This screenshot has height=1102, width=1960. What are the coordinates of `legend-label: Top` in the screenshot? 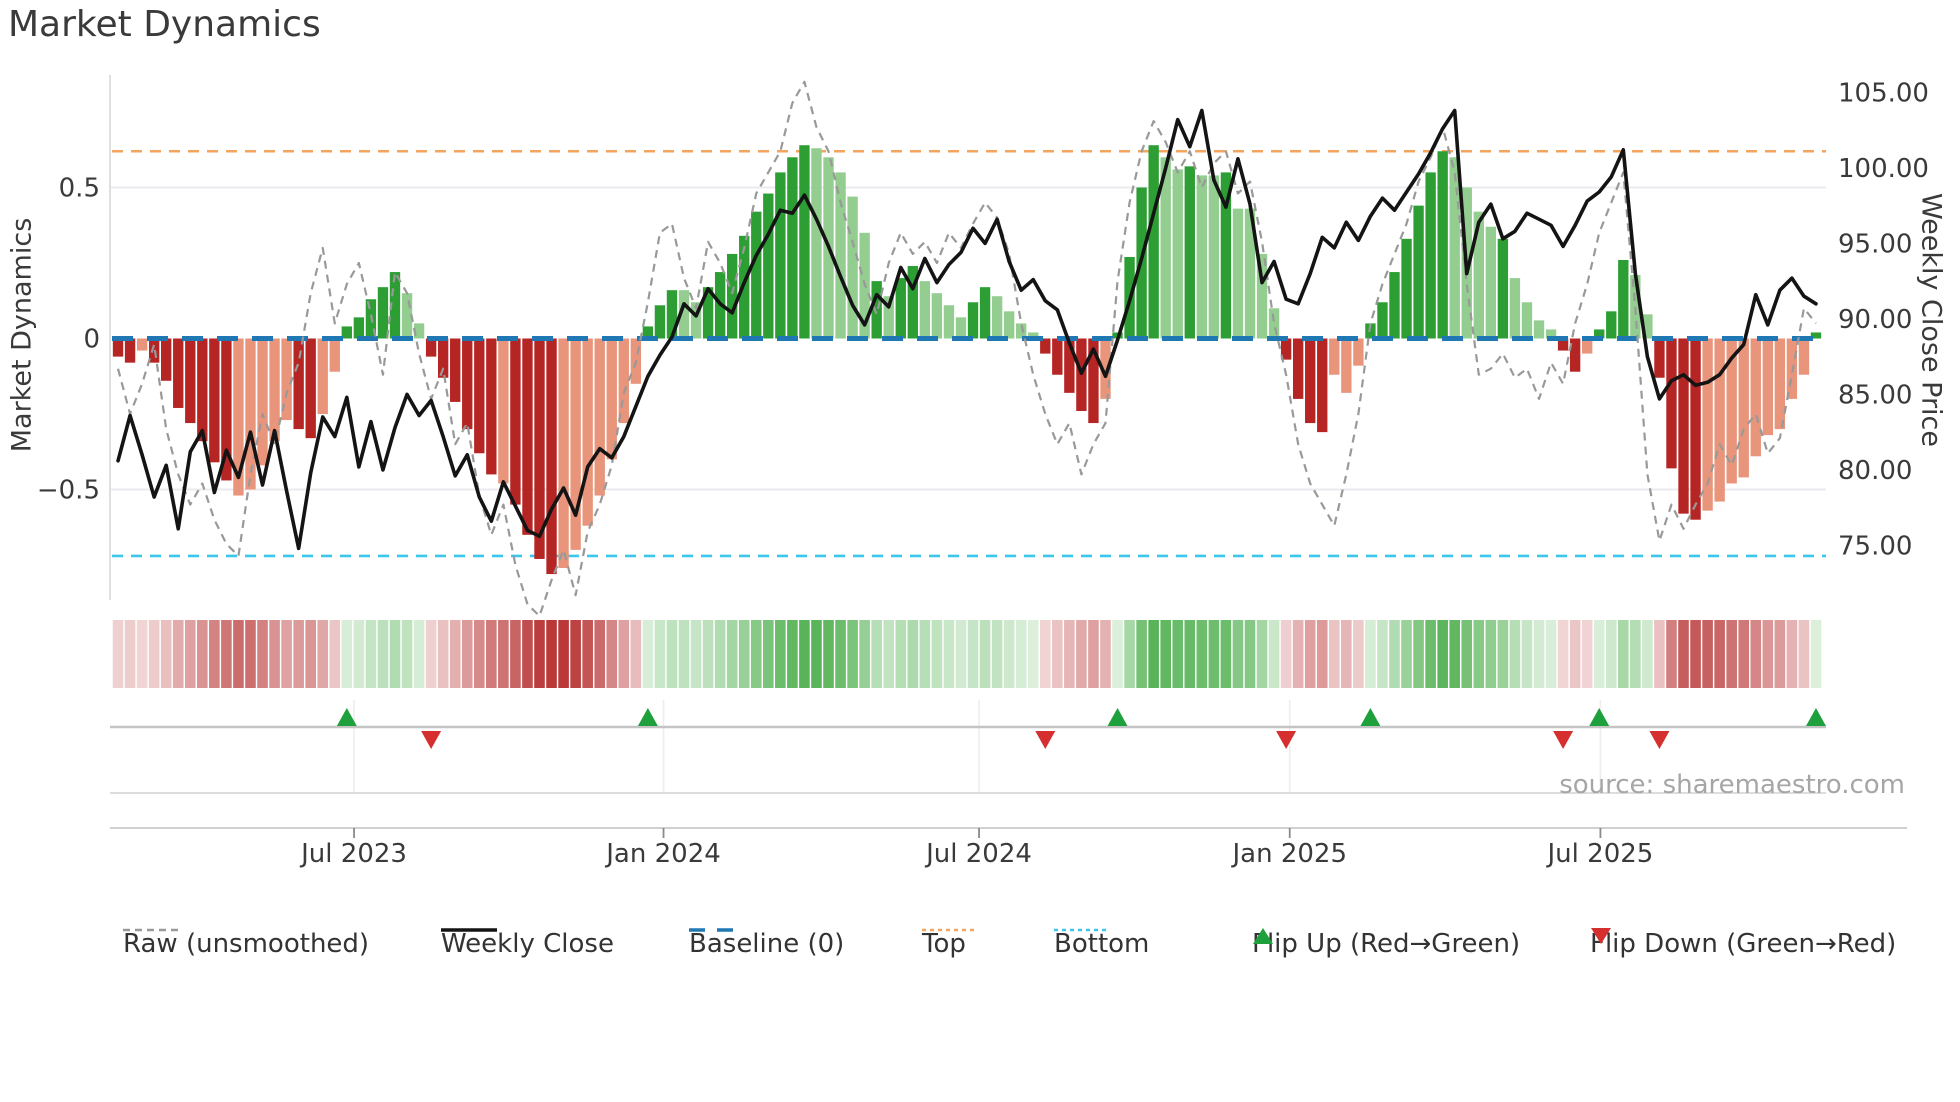 It's located at (944, 944).